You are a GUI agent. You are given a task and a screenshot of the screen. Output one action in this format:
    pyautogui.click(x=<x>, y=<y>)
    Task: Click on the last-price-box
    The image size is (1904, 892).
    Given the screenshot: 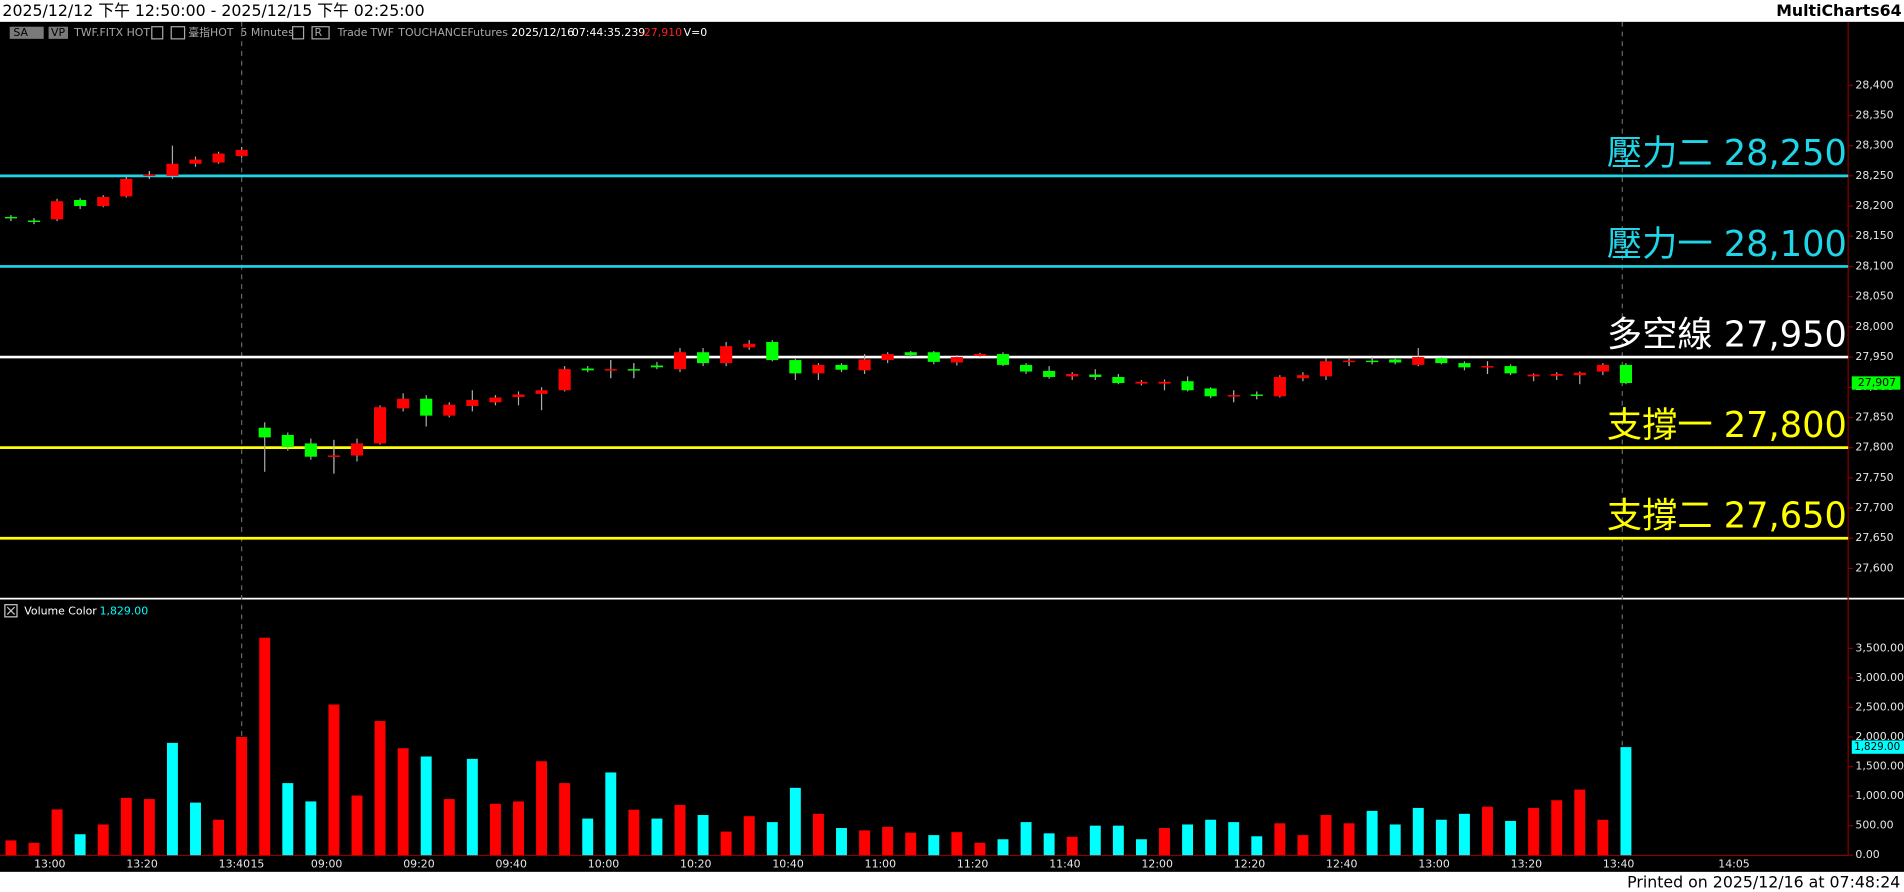 What is the action you would take?
    pyautogui.click(x=1876, y=383)
    